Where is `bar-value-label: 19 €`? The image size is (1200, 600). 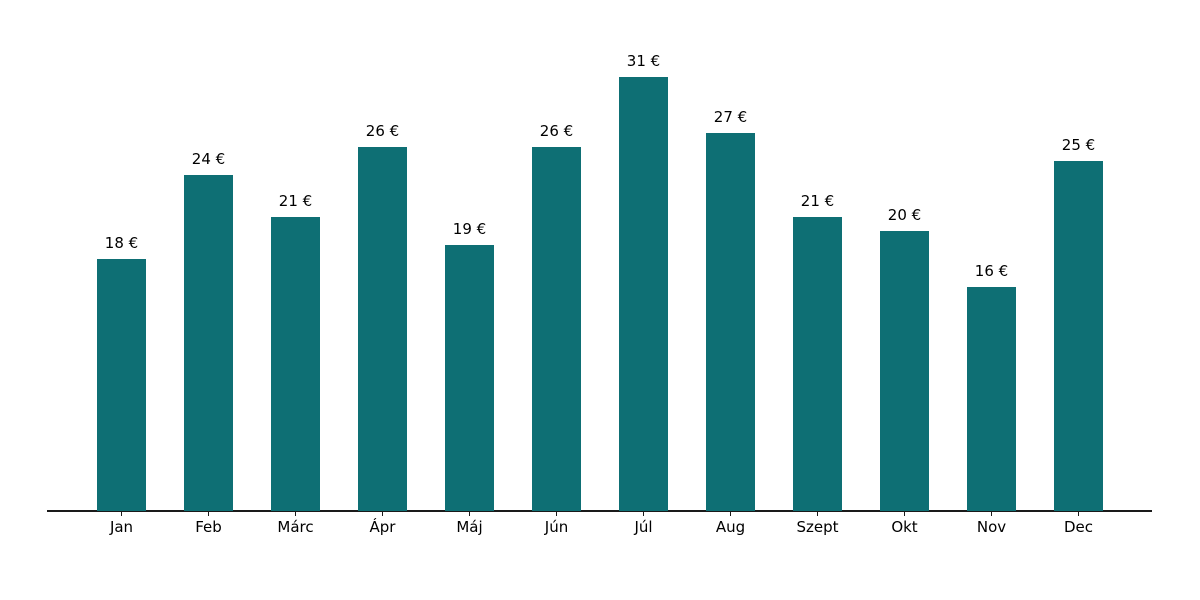
bar-value-label: 19 € is located at coordinates (469, 229).